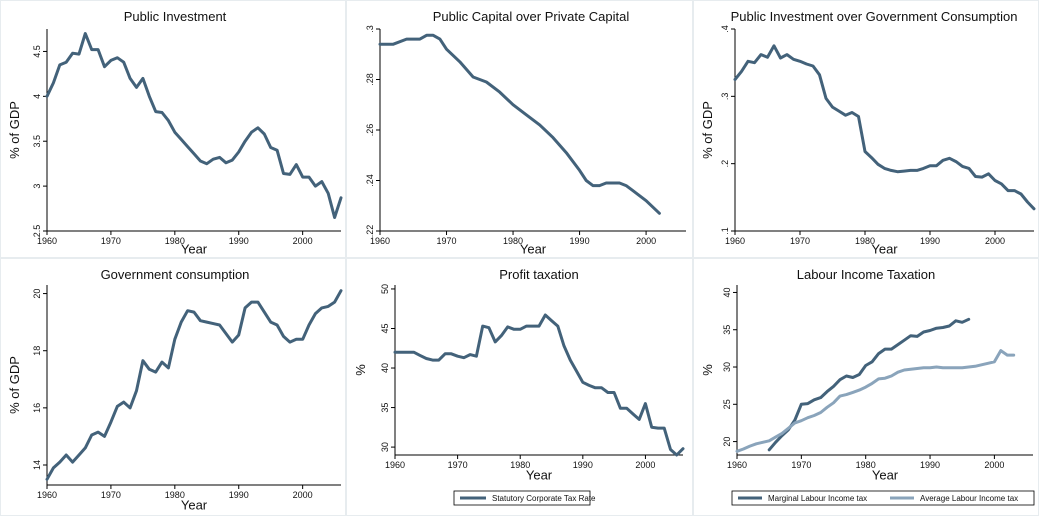 The height and width of the screenshot is (522, 1039). Describe the element at coordinates (37, 186) in the screenshot. I see `y-tick-label: 3` at that location.